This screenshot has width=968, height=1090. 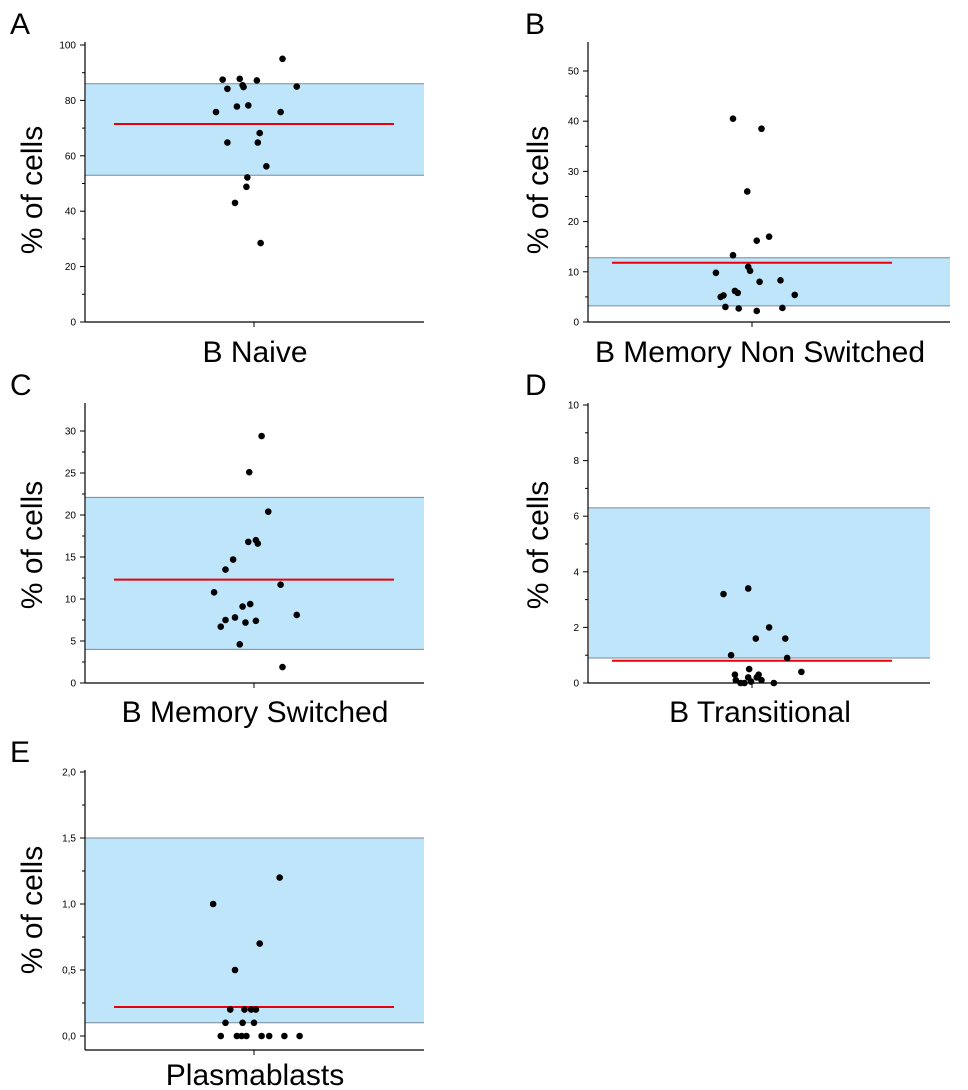 I want to click on panel-letter: B, so click(x=535, y=24).